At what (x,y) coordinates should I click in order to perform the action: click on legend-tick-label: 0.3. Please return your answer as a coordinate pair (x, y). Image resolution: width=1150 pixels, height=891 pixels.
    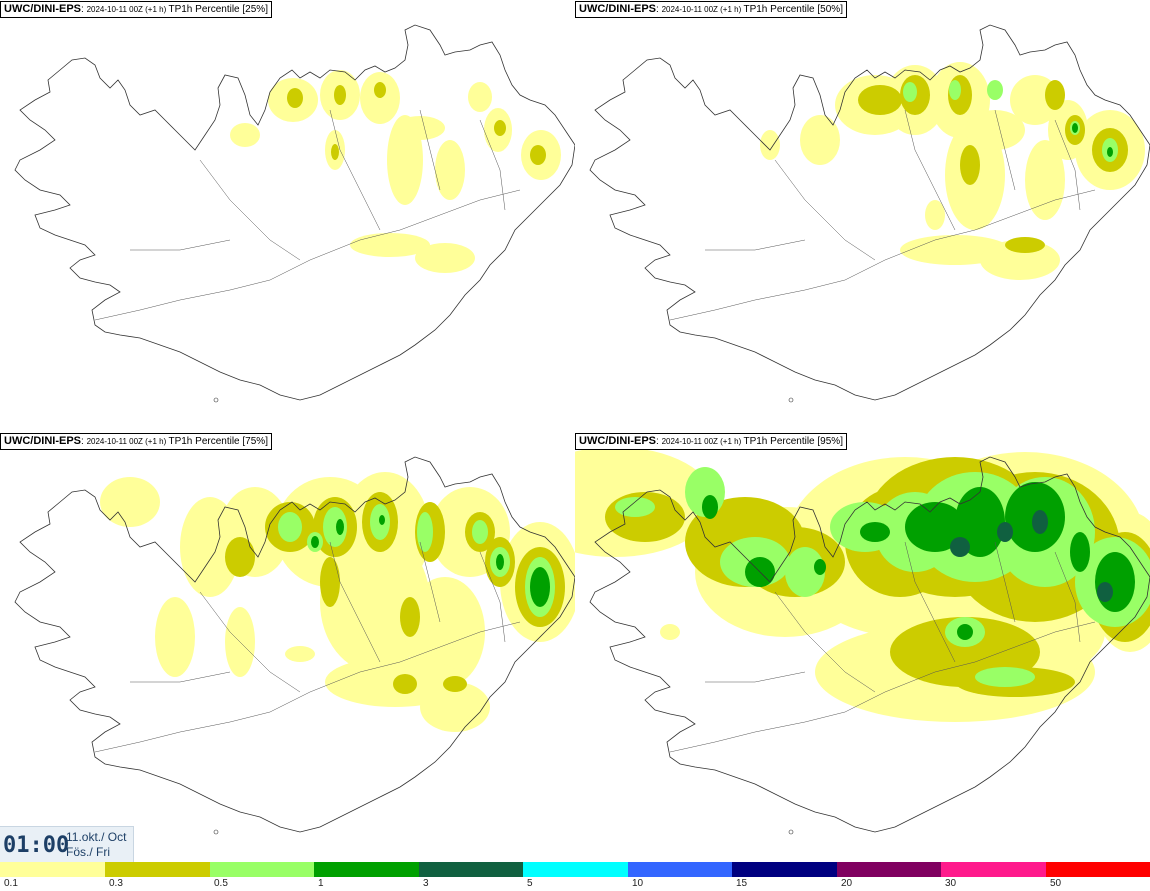
    Looking at the image, I should click on (116, 883).